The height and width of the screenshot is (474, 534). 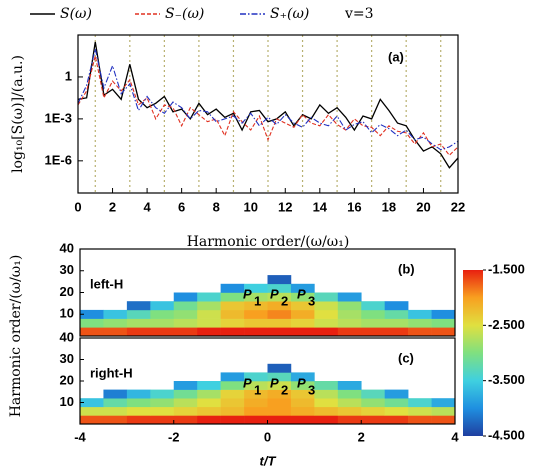 I want to click on x-tick-label: 12, so click(x=285, y=206).